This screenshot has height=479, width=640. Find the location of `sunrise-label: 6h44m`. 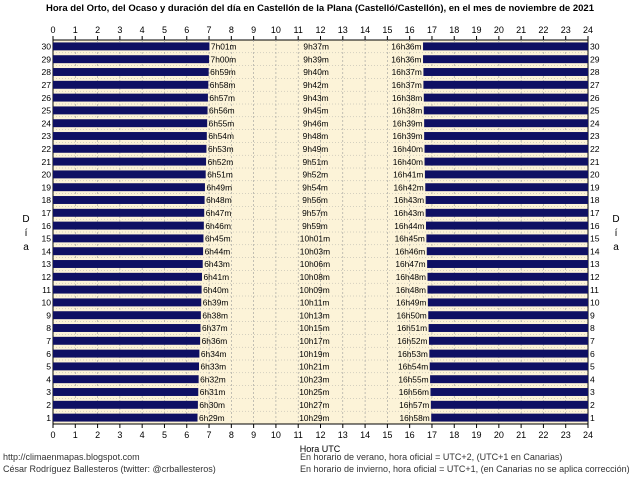

sunrise-label: 6h44m is located at coordinates (218, 251).